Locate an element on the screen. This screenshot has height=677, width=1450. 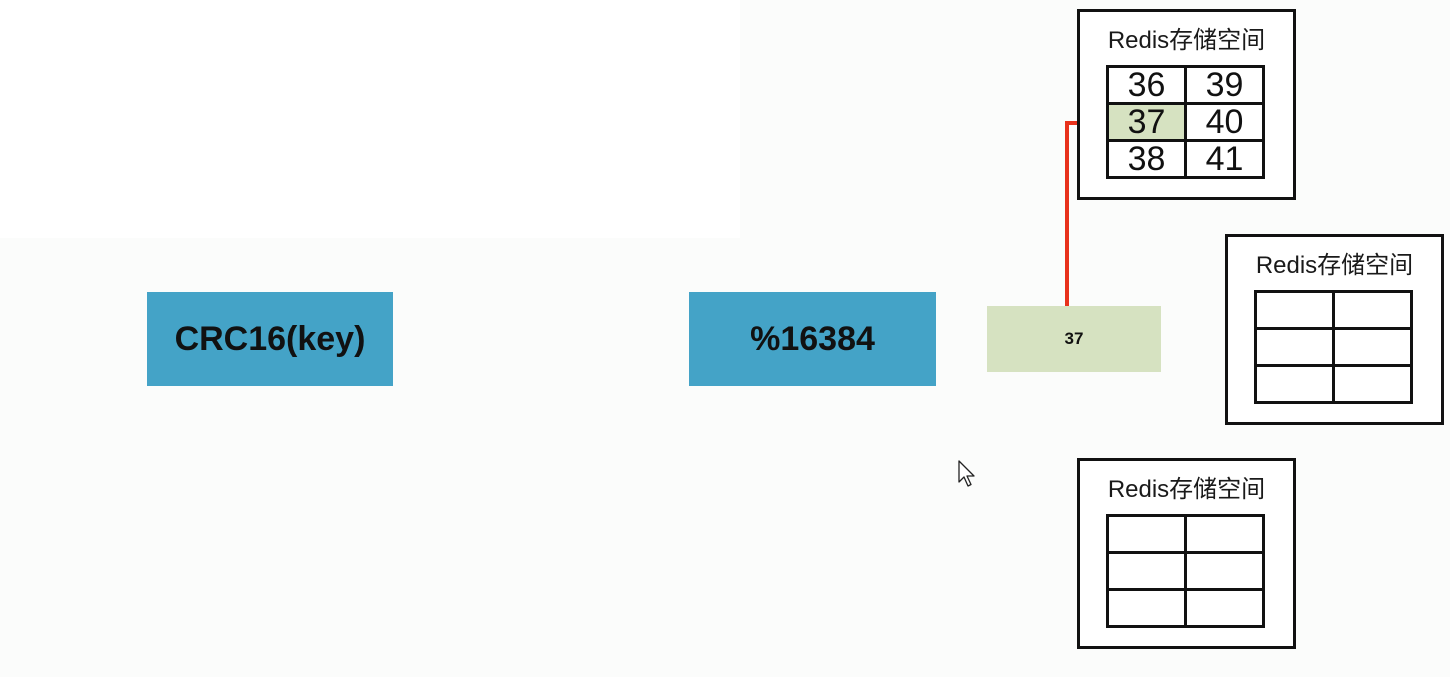
slot-cell: 36 is located at coordinates (1146, 85).